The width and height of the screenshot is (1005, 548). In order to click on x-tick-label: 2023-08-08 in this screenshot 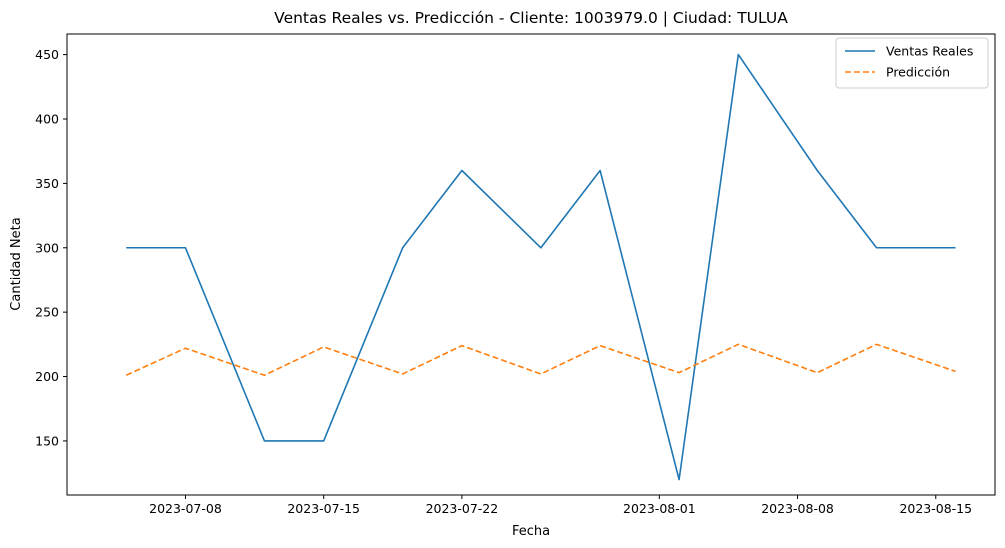, I will do `click(797, 508)`.